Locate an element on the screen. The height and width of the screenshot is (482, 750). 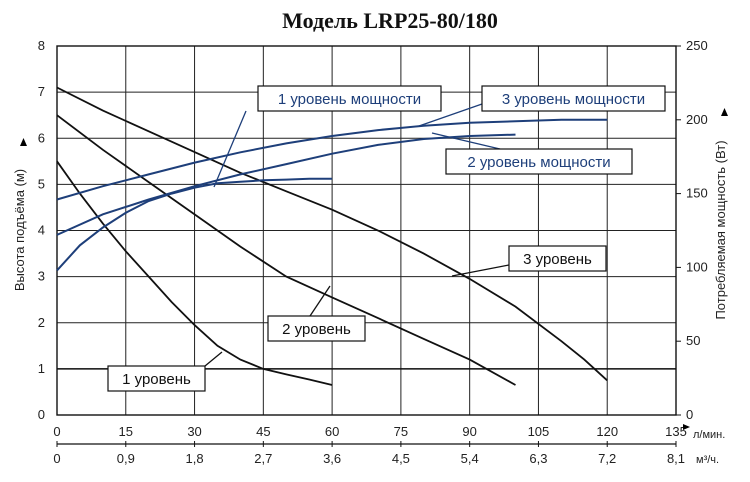
x-flow-tick-label: 105 is located at coordinates (539, 431).